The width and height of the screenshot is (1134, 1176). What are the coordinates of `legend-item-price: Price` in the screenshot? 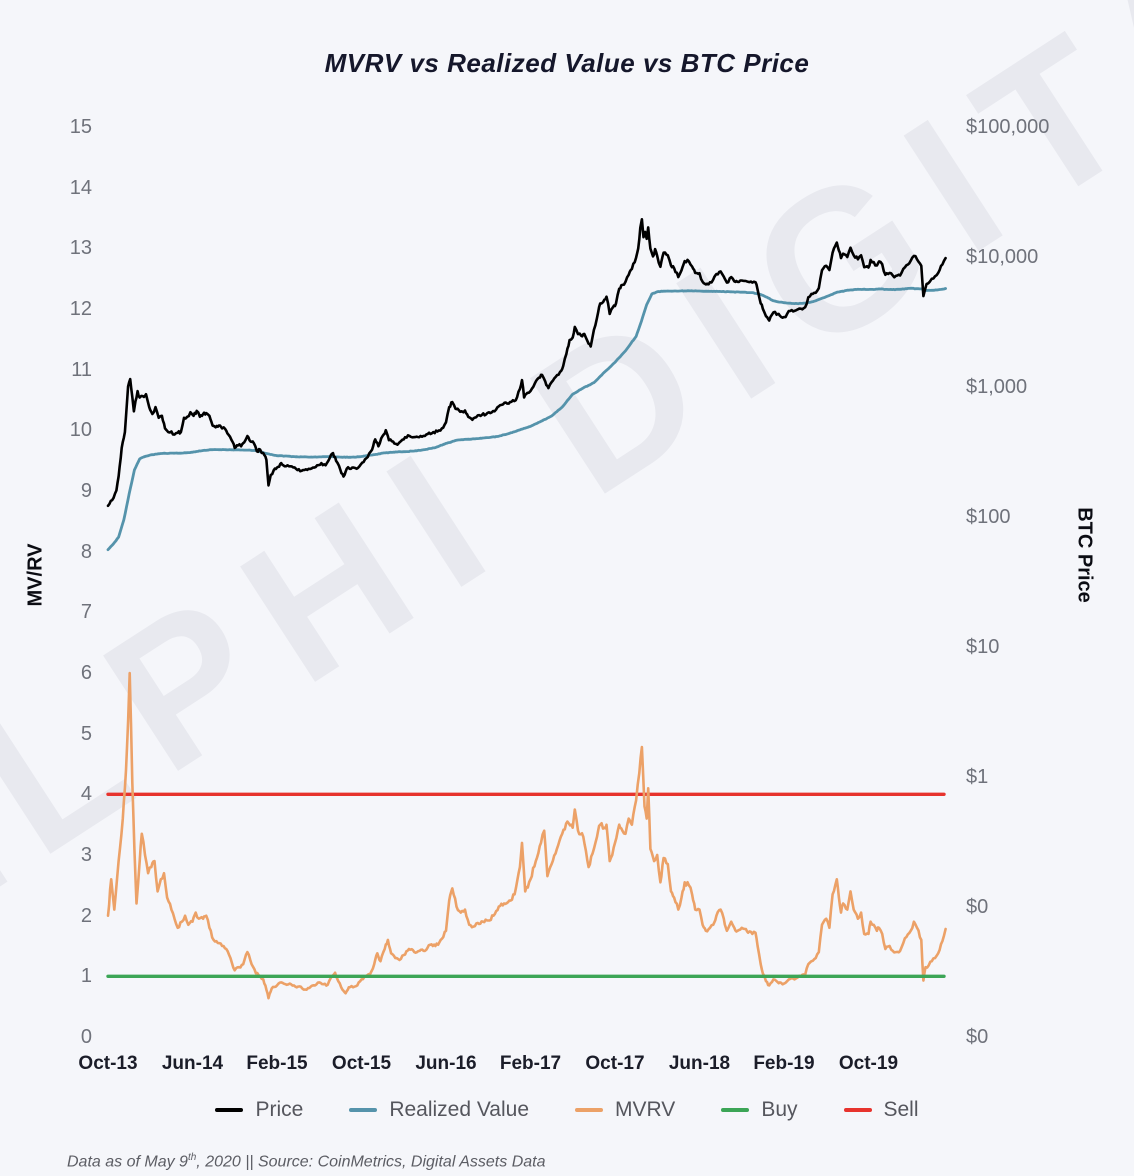 It's located at (259, 1110).